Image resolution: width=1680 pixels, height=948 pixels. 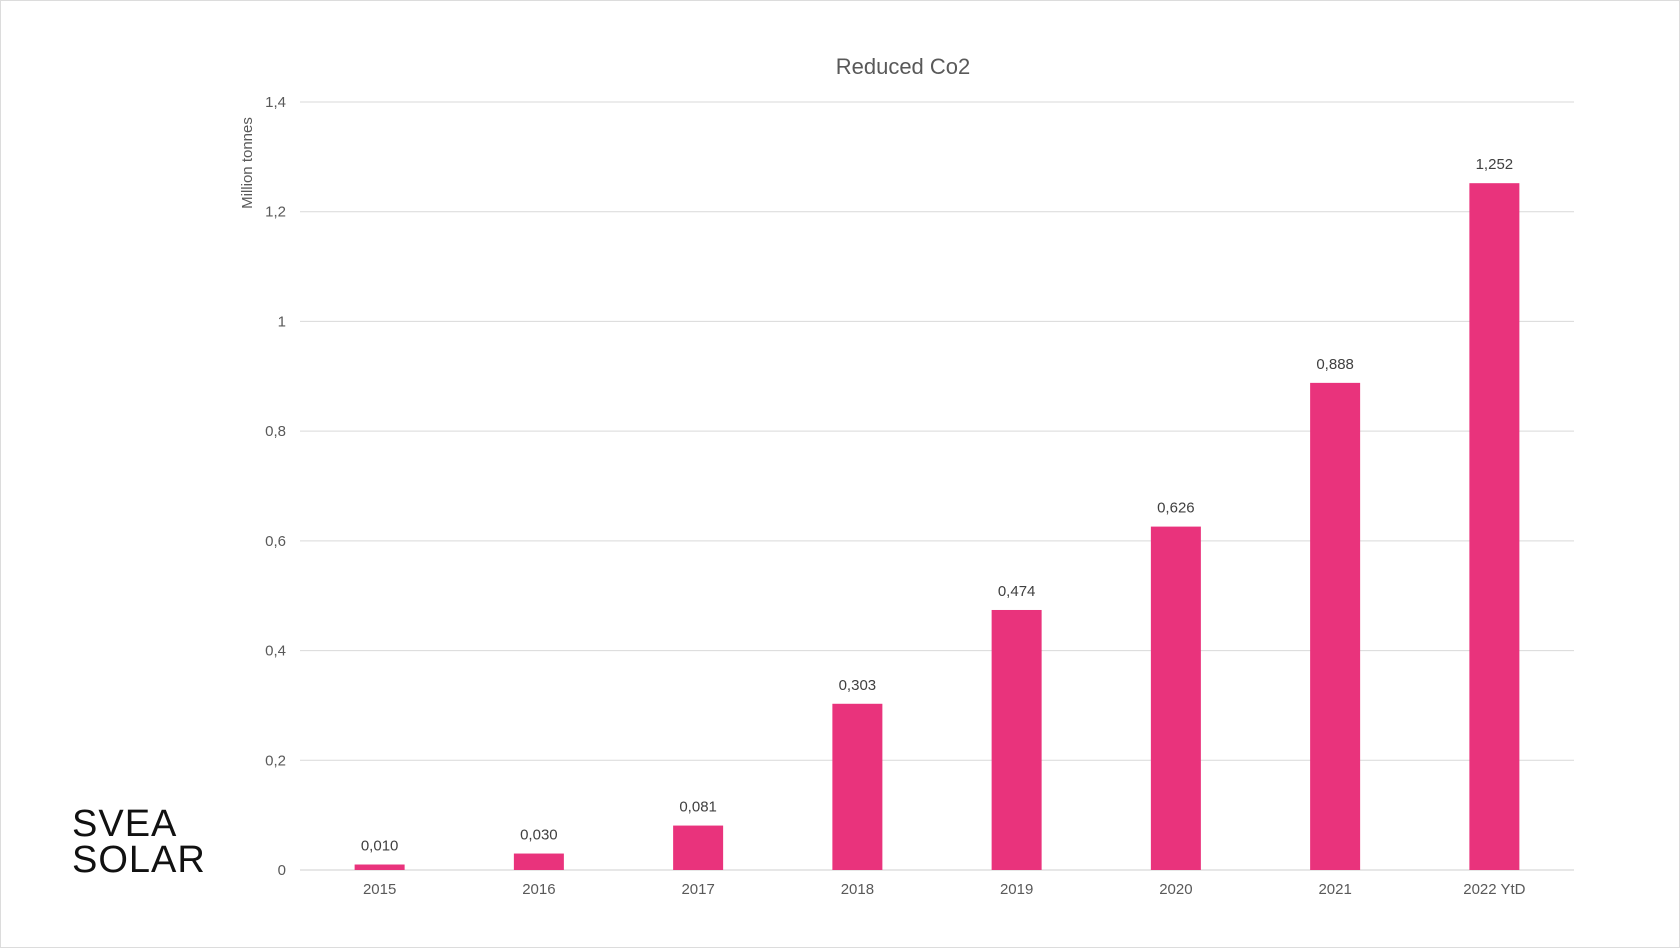 What do you see at coordinates (1494, 889) in the screenshot?
I see `x-tick-label: 2022 YtD` at bounding box center [1494, 889].